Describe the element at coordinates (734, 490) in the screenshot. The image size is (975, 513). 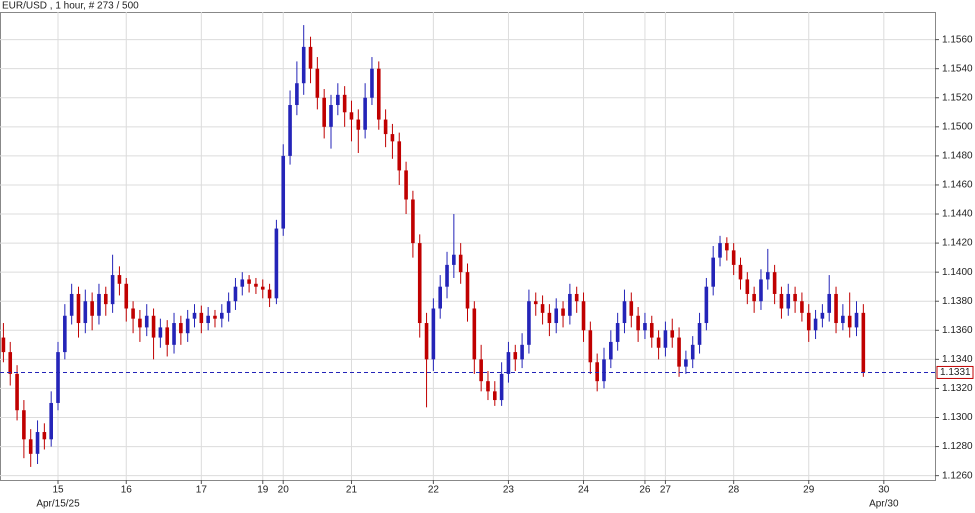
I see `x-tick-label: 28` at that location.